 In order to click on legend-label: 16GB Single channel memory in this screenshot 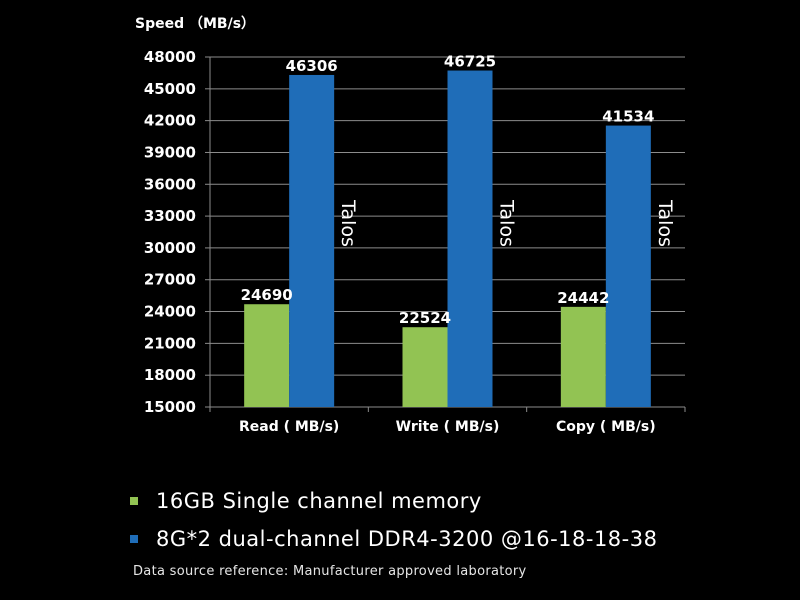, I will do `click(319, 501)`.